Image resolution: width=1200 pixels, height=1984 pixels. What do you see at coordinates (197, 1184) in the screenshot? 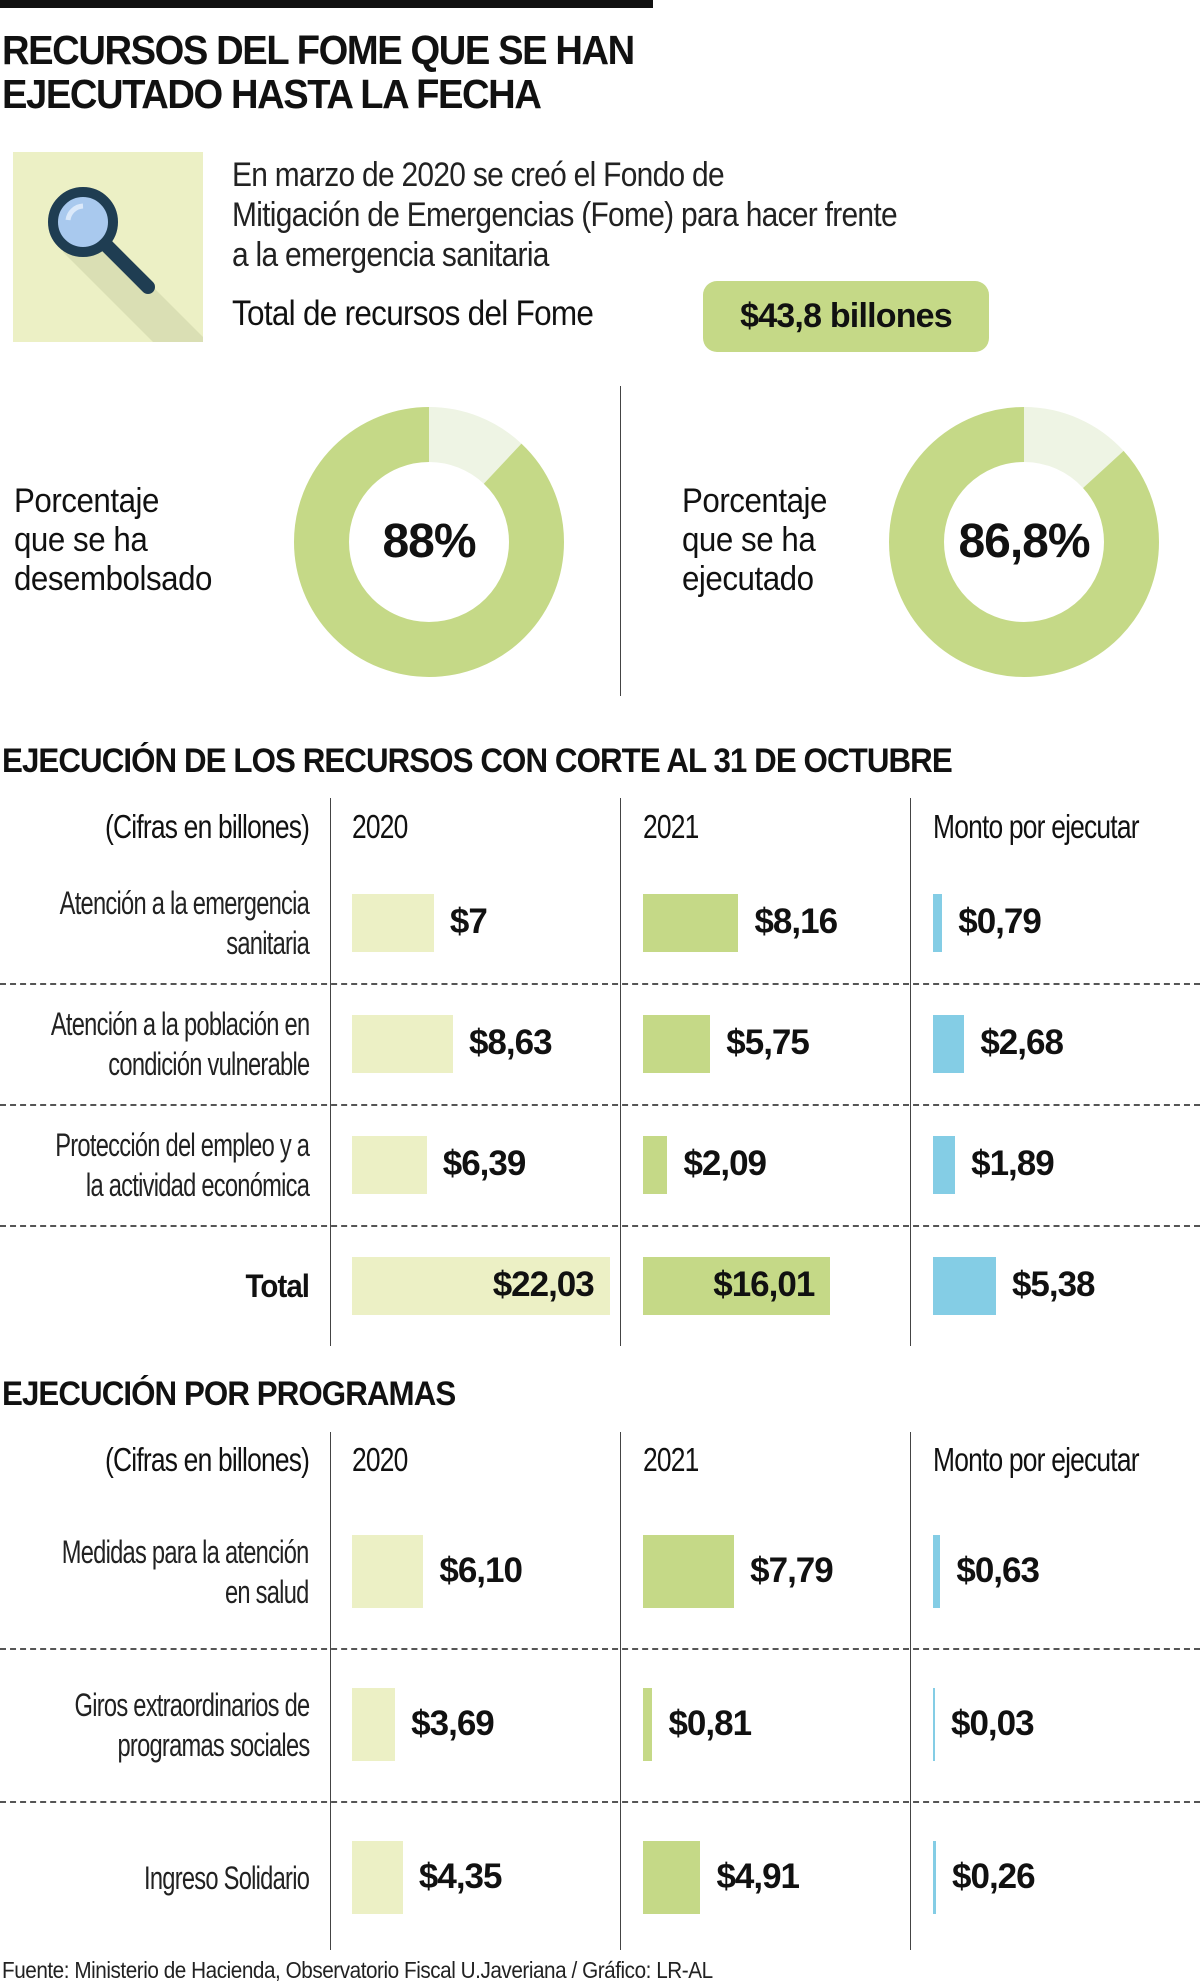
I see `row-label-line: la actividad económica` at bounding box center [197, 1184].